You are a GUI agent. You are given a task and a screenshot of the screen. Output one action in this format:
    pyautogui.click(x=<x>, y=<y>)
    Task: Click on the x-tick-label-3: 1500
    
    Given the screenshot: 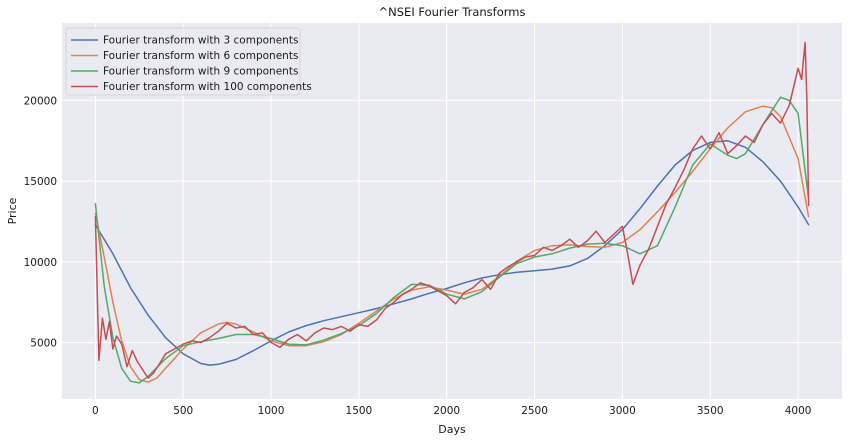 What is the action you would take?
    pyautogui.click(x=359, y=411)
    